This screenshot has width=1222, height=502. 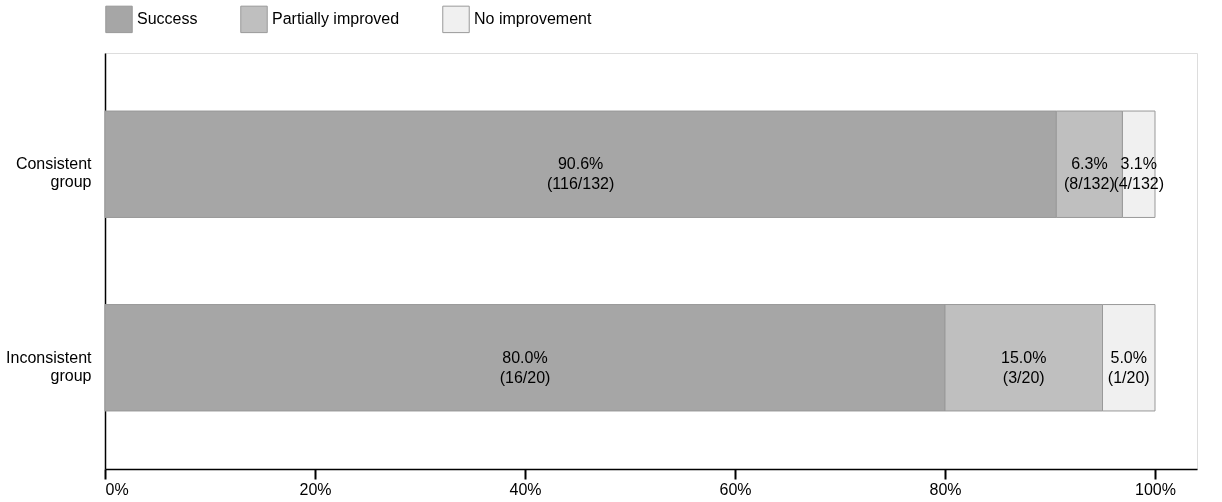 I want to click on legend-label: Success, so click(x=167, y=19).